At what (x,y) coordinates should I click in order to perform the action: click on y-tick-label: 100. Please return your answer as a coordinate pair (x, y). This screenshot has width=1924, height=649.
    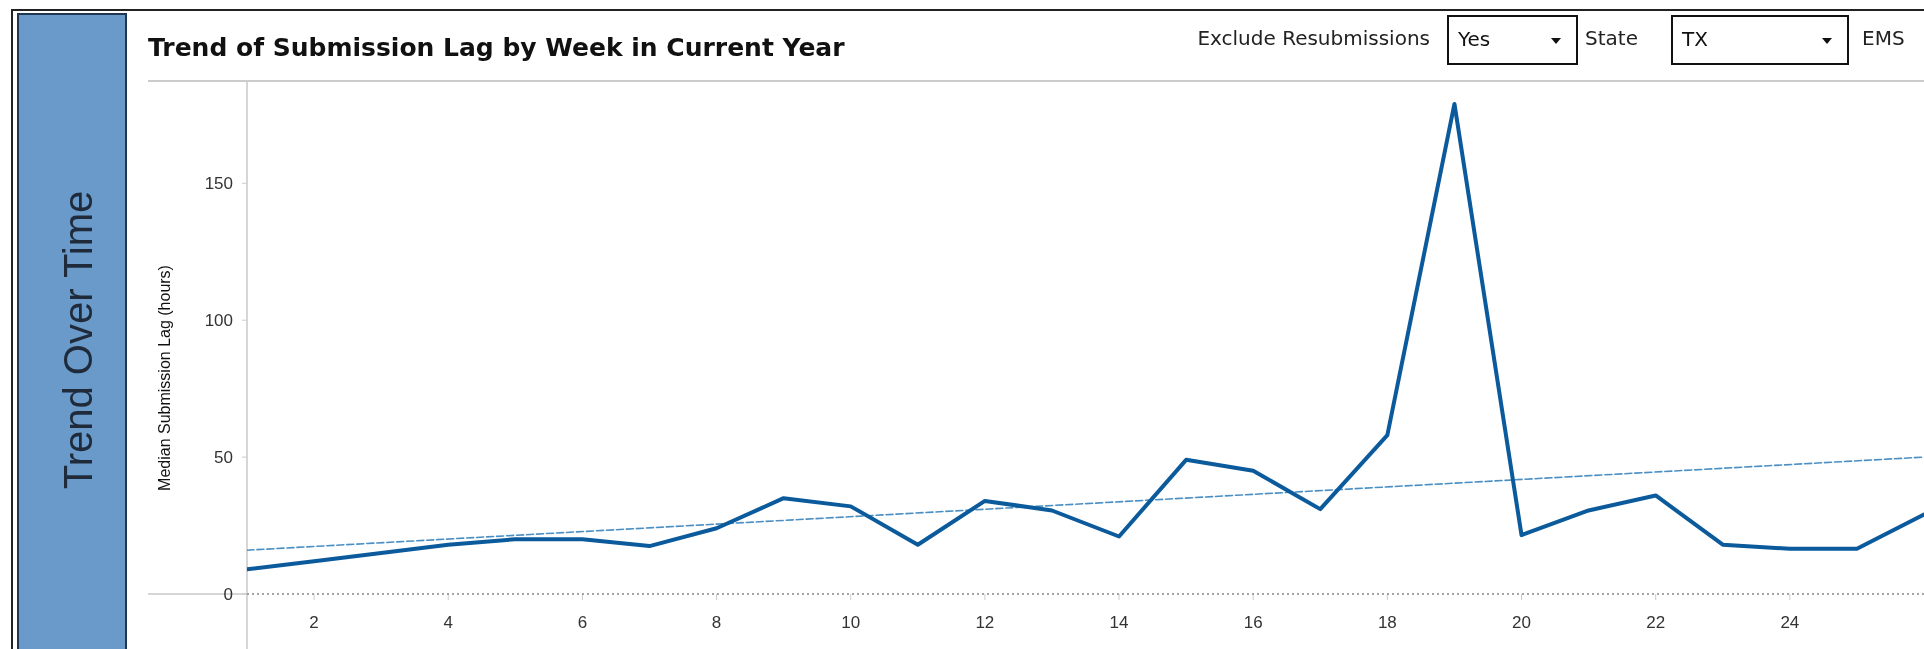
    Looking at the image, I should click on (218, 321).